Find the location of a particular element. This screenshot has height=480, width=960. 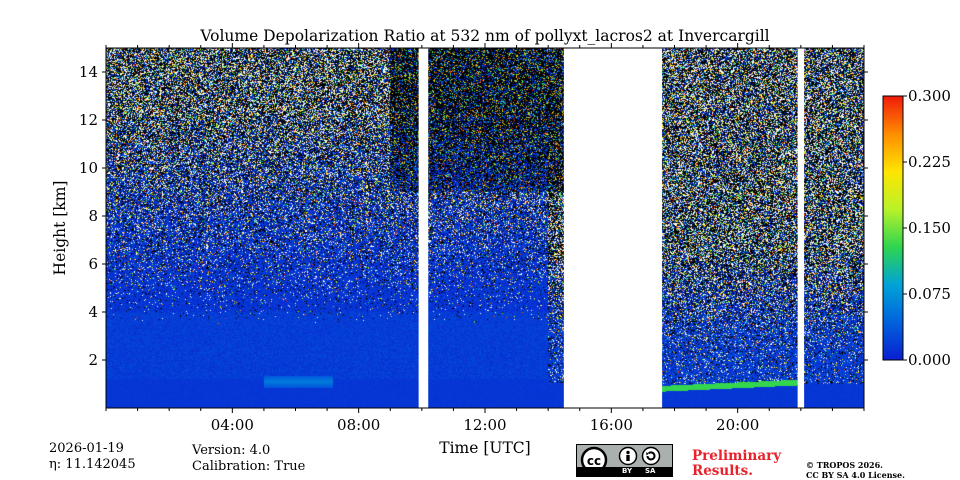

cc-badge-bar is located at coordinates (624, 471).